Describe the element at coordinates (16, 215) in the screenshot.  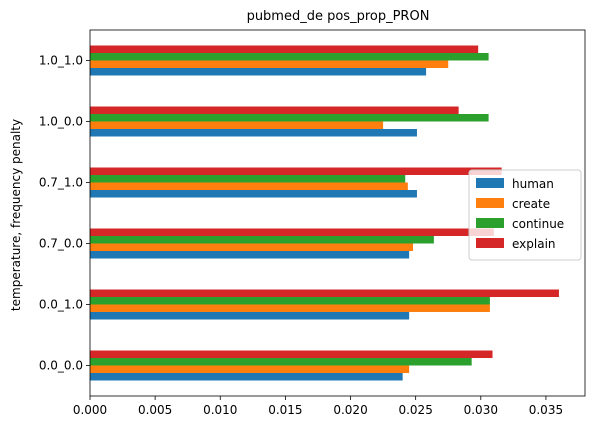
I see `y-axis-label: temperature, frequency penalty` at that location.